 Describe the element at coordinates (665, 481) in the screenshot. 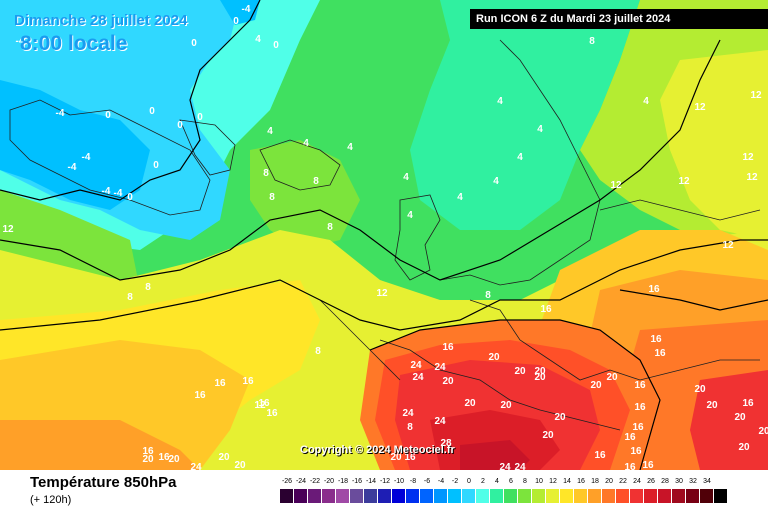

I see `scale-label: 28` at that location.